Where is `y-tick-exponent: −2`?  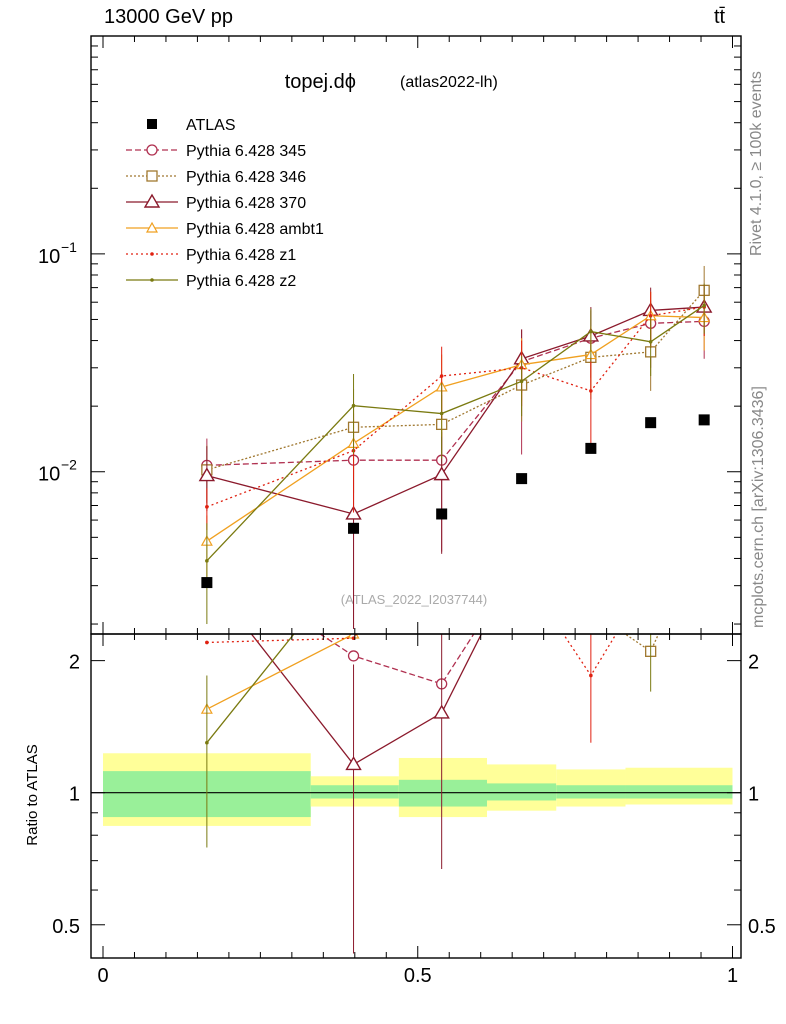
y-tick-exponent: −2 is located at coordinates (69, 465).